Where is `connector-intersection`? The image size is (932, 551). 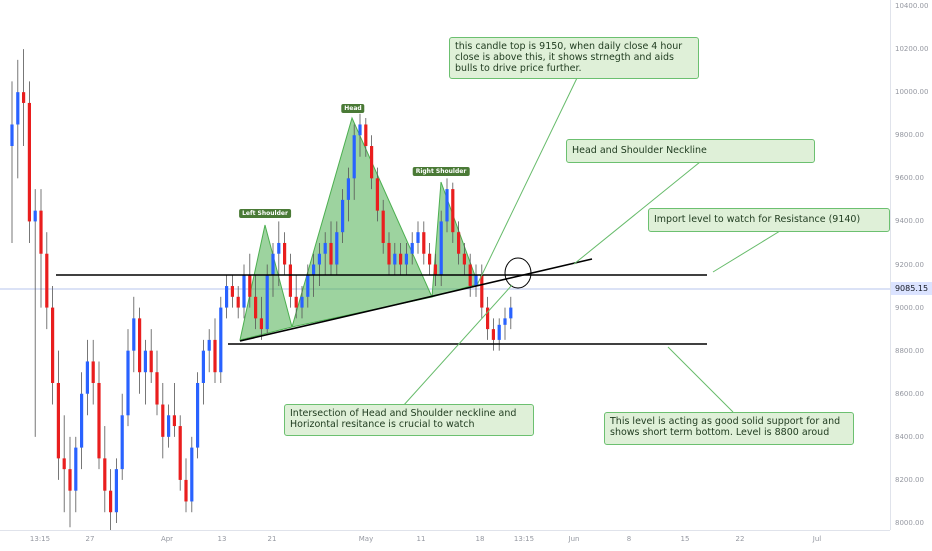
connector-intersection is located at coordinates (457, 345).